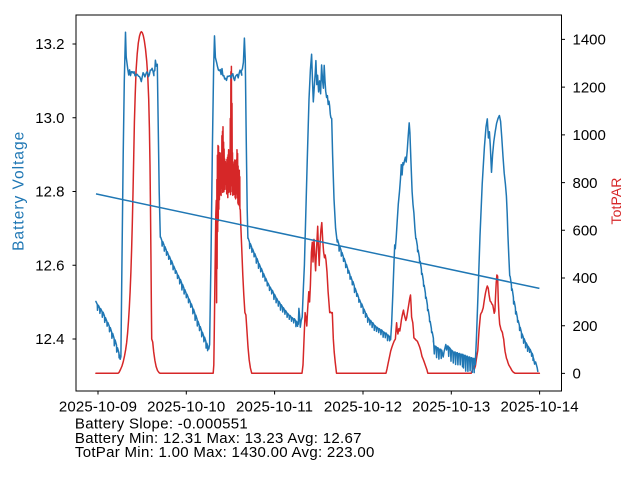 The height and width of the screenshot is (480, 640). Describe the element at coordinates (589, 135) in the screenshot. I see `svg-text: 1000` at that location.